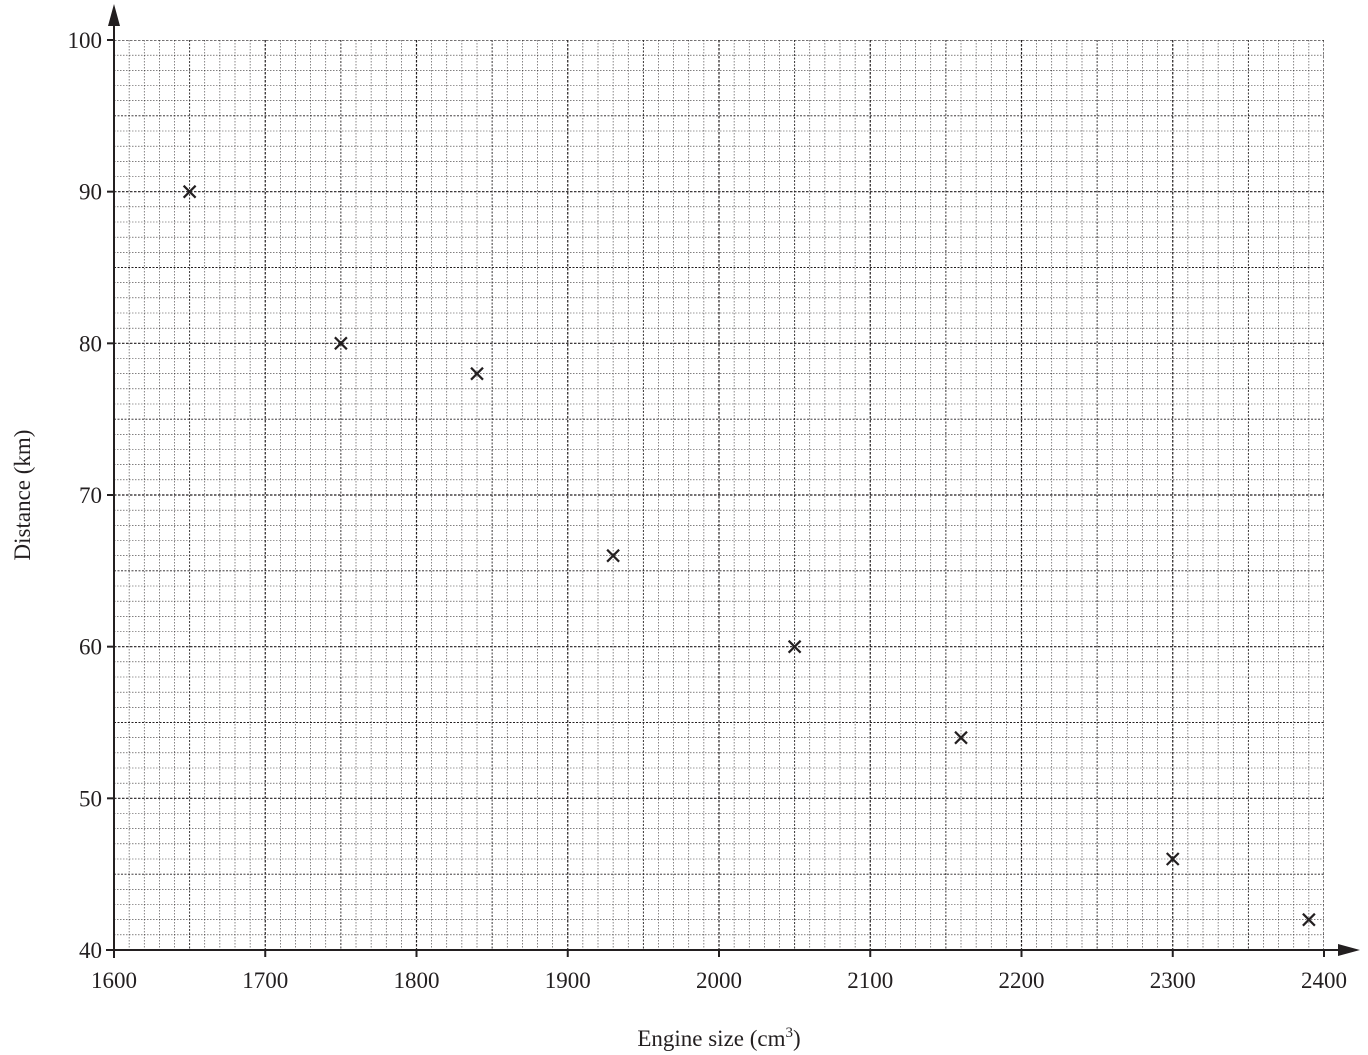 The image size is (1368, 1055). What do you see at coordinates (1324, 980) in the screenshot?
I see `x-tick-label: 2400` at bounding box center [1324, 980].